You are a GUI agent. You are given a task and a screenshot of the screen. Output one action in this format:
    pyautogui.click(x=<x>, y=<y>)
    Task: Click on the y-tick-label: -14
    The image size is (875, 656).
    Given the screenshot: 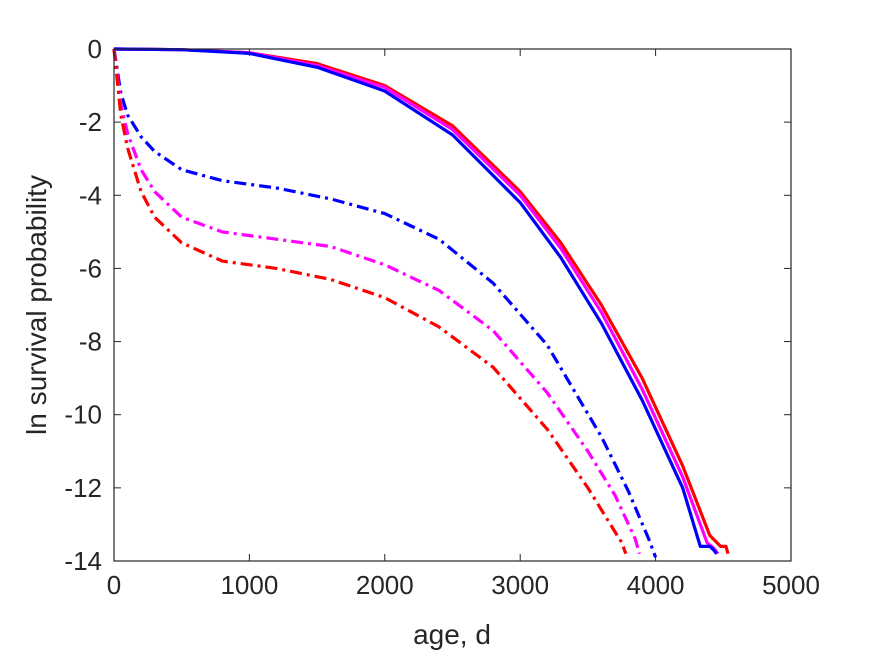 What is the action you would take?
    pyautogui.click(x=83, y=561)
    